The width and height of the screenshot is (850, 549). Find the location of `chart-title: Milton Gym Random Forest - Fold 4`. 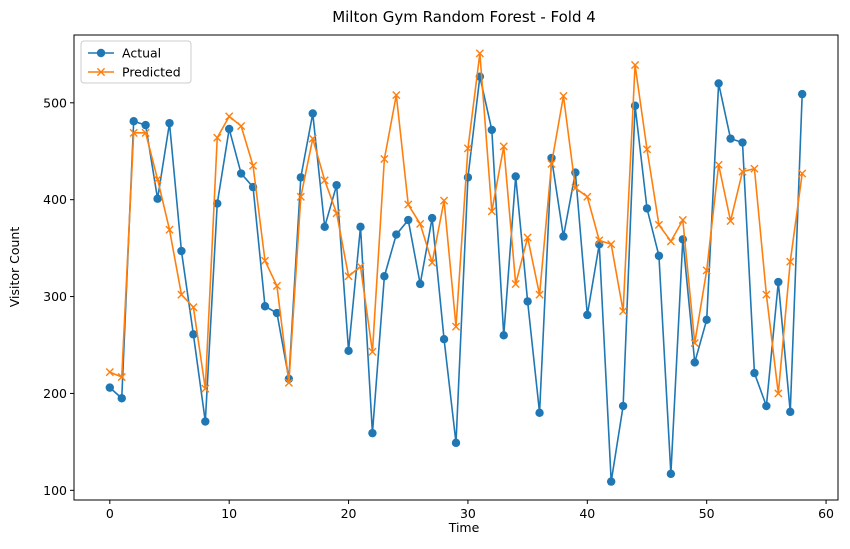

chart-title: Milton Gym Random Forest - Fold 4 is located at coordinates (464, 17).